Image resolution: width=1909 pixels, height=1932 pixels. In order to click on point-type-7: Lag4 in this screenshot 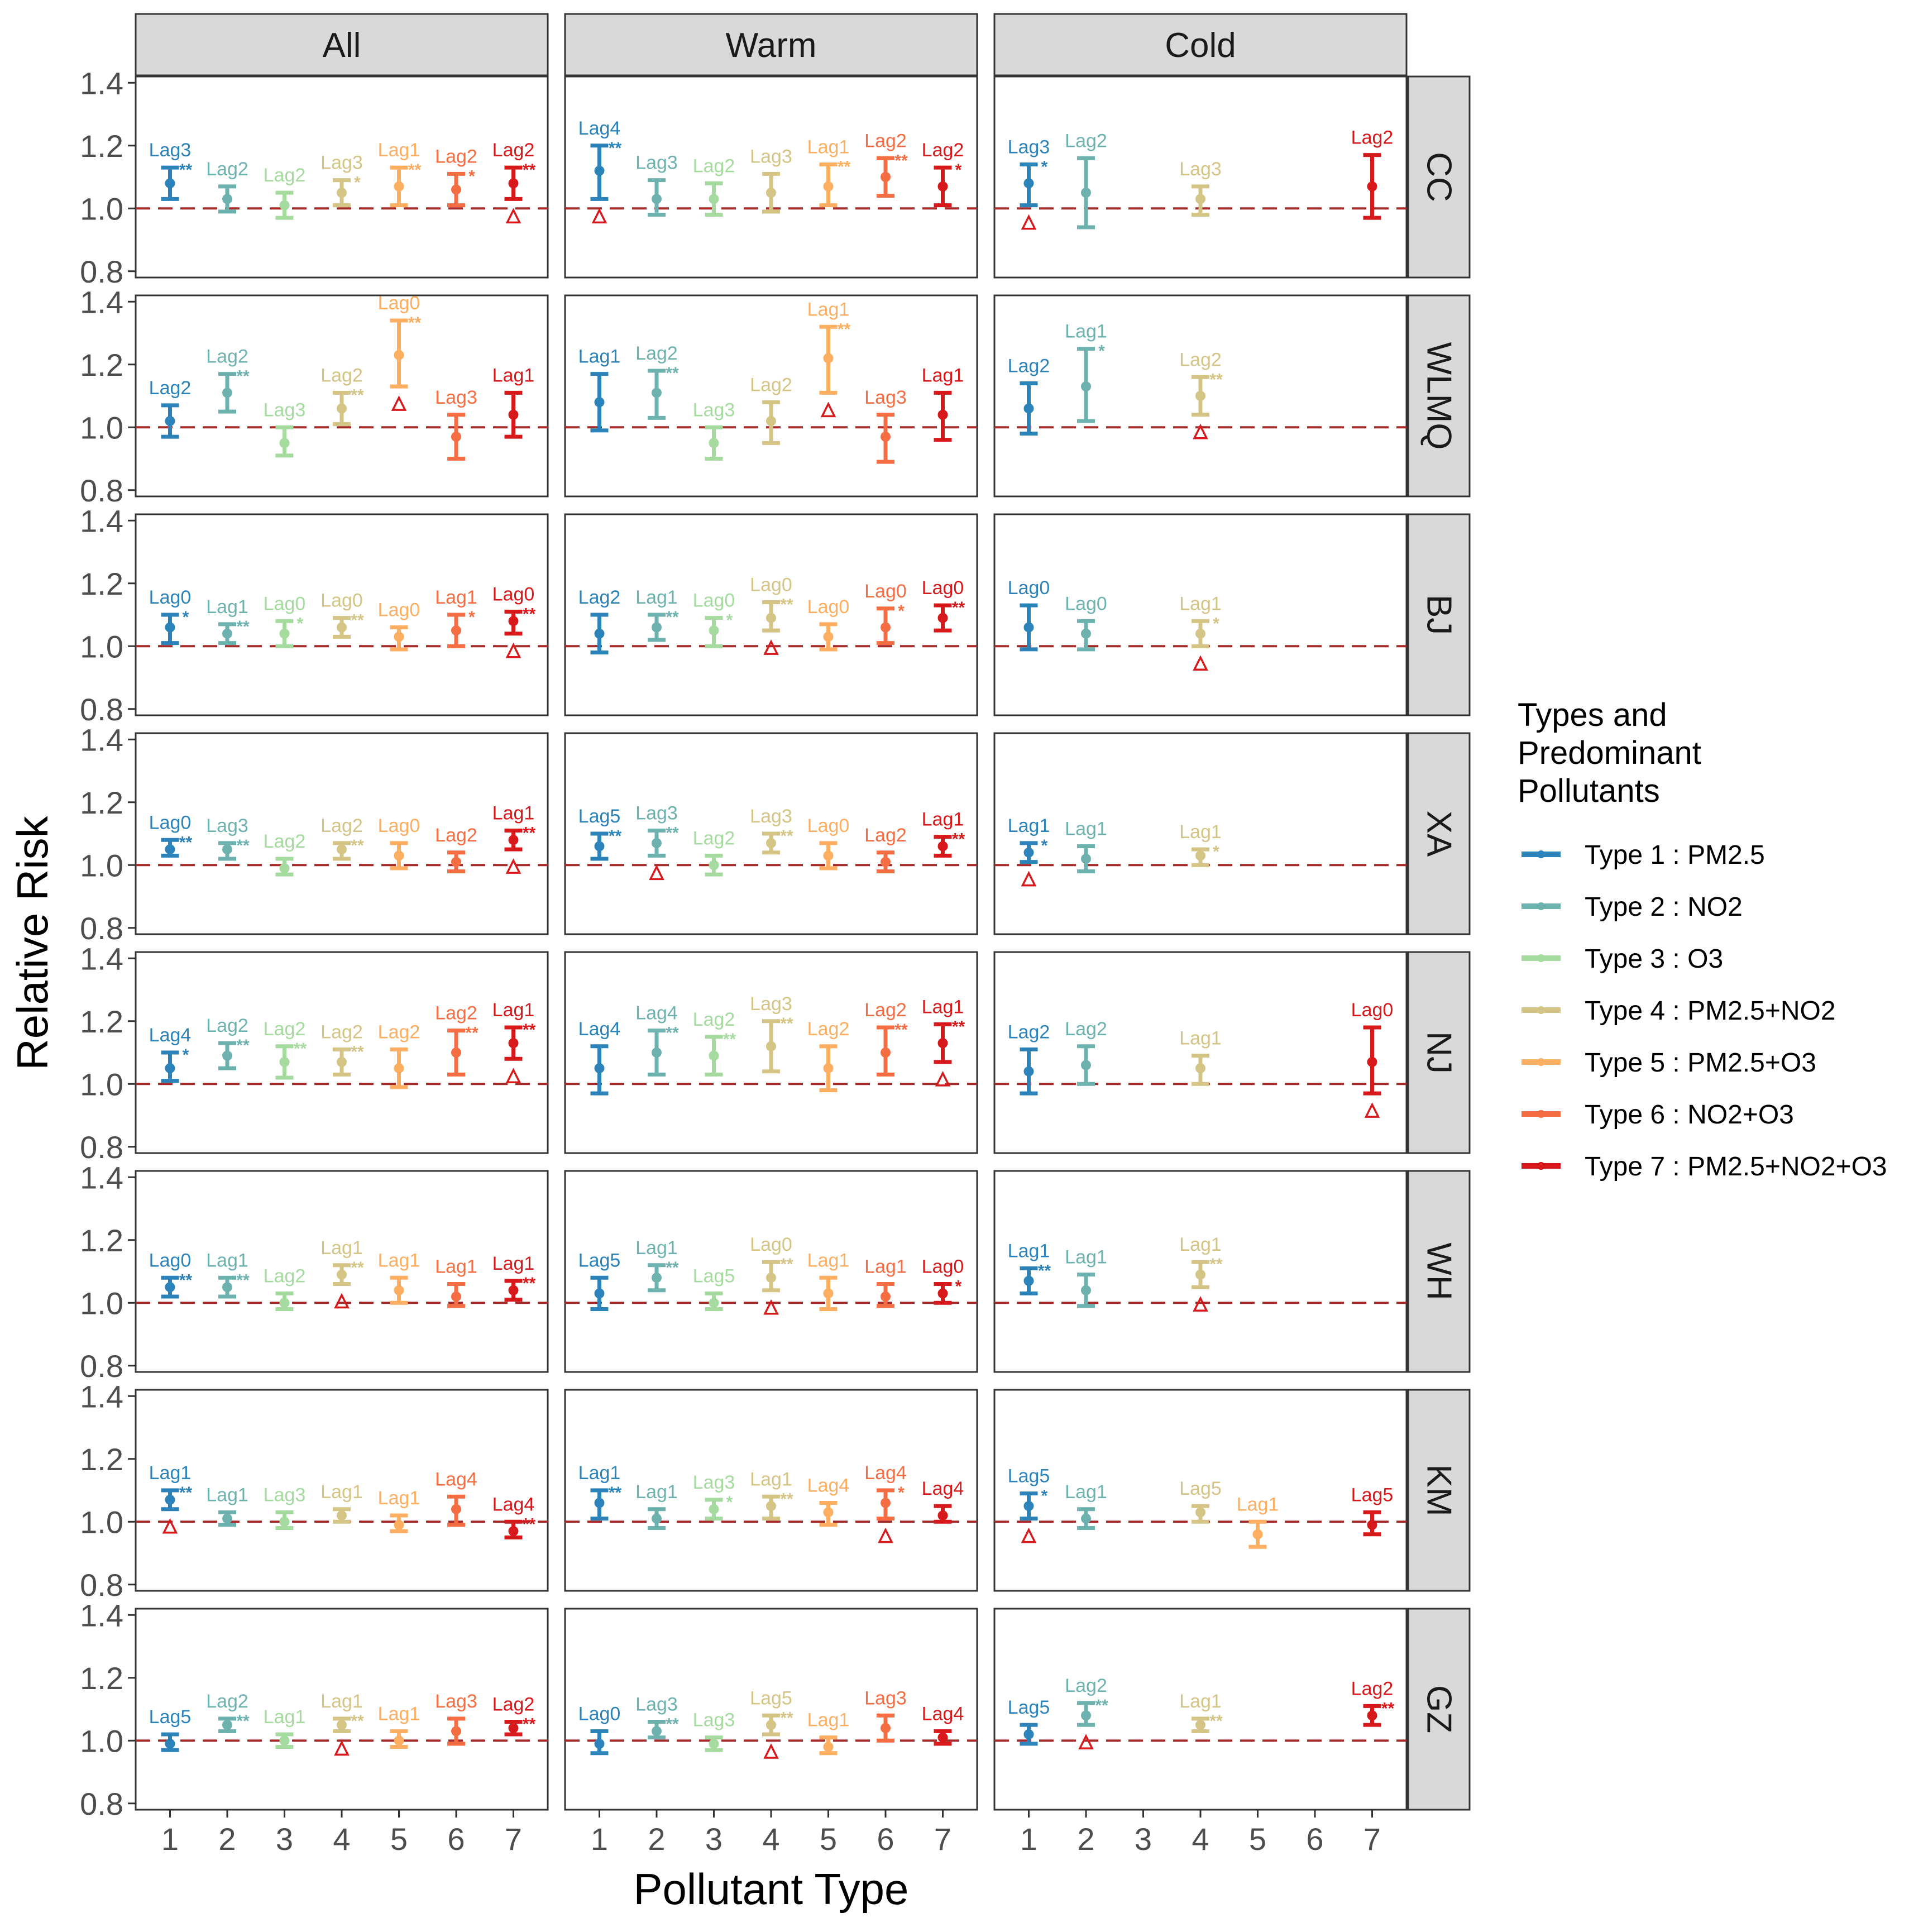, I will do `click(943, 1501)`.